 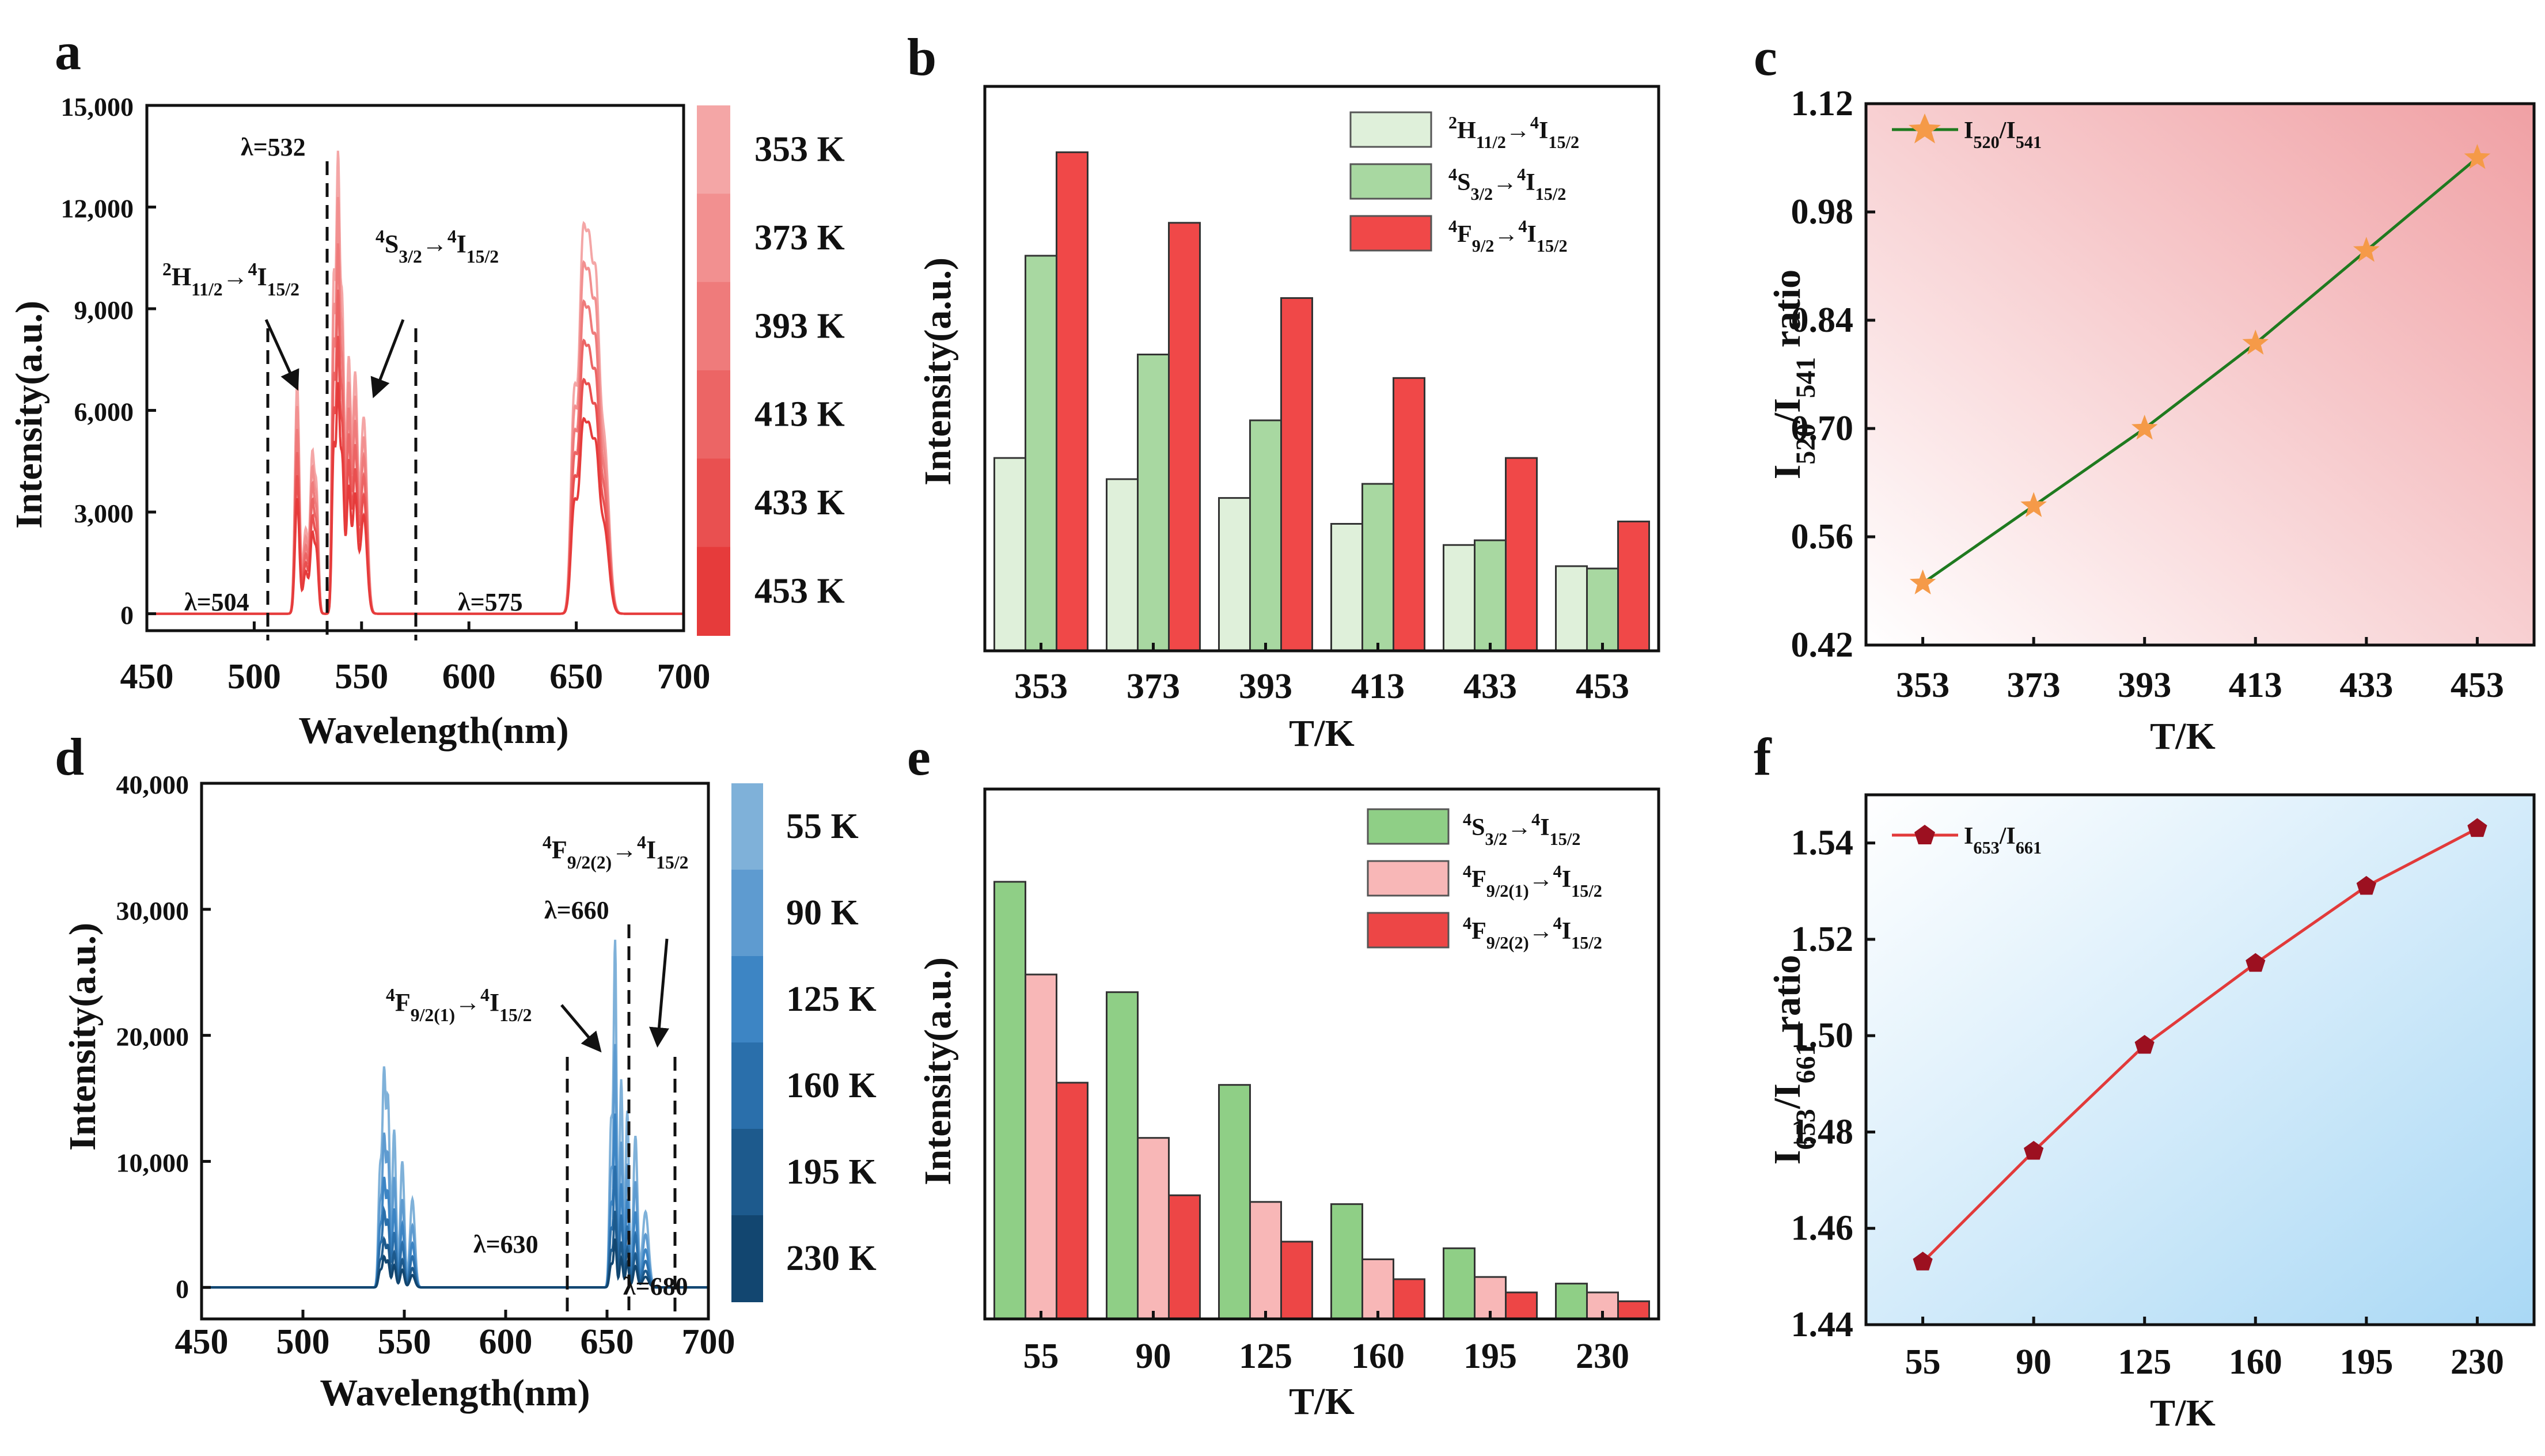 What do you see at coordinates (217, 602) in the screenshot?
I see `lambda-504-label: λ=504` at bounding box center [217, 602].